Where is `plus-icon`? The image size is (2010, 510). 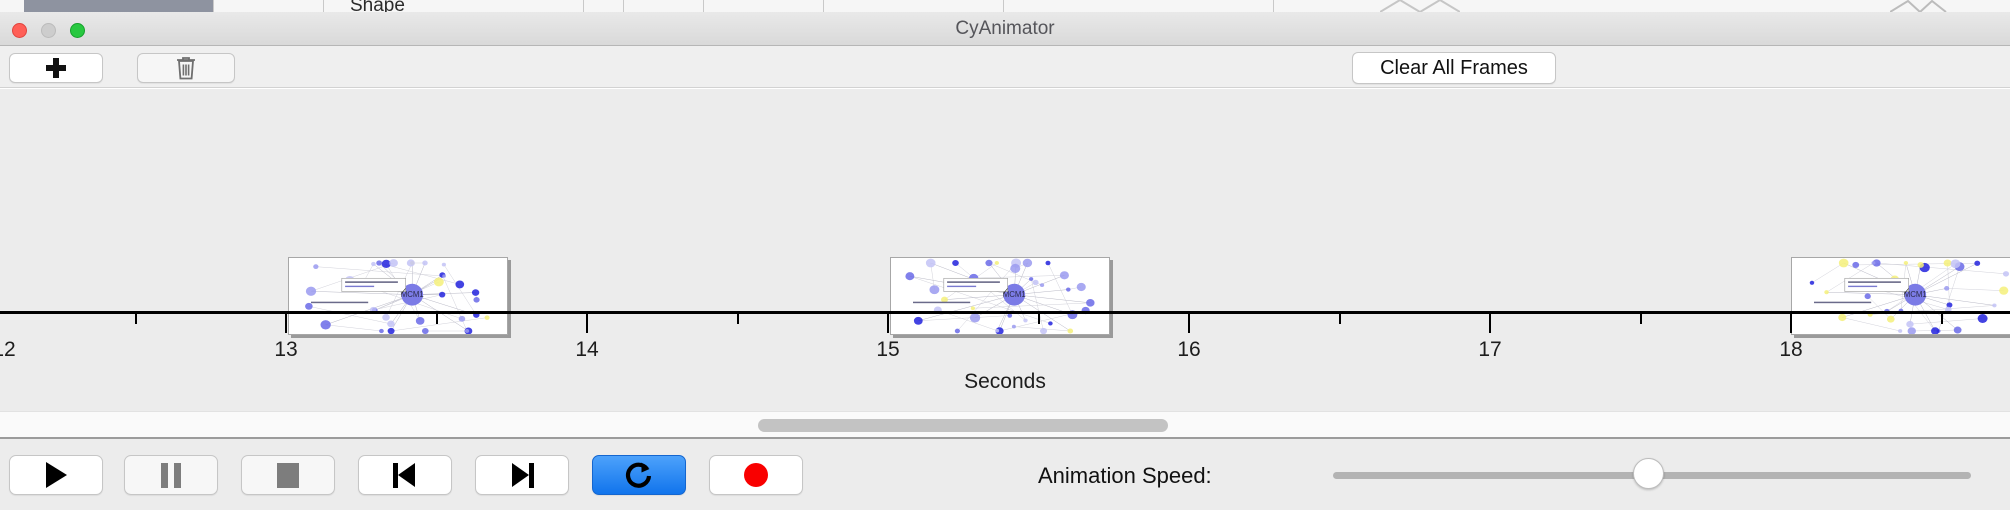
plus-icon is located at coordinates (56, 68).